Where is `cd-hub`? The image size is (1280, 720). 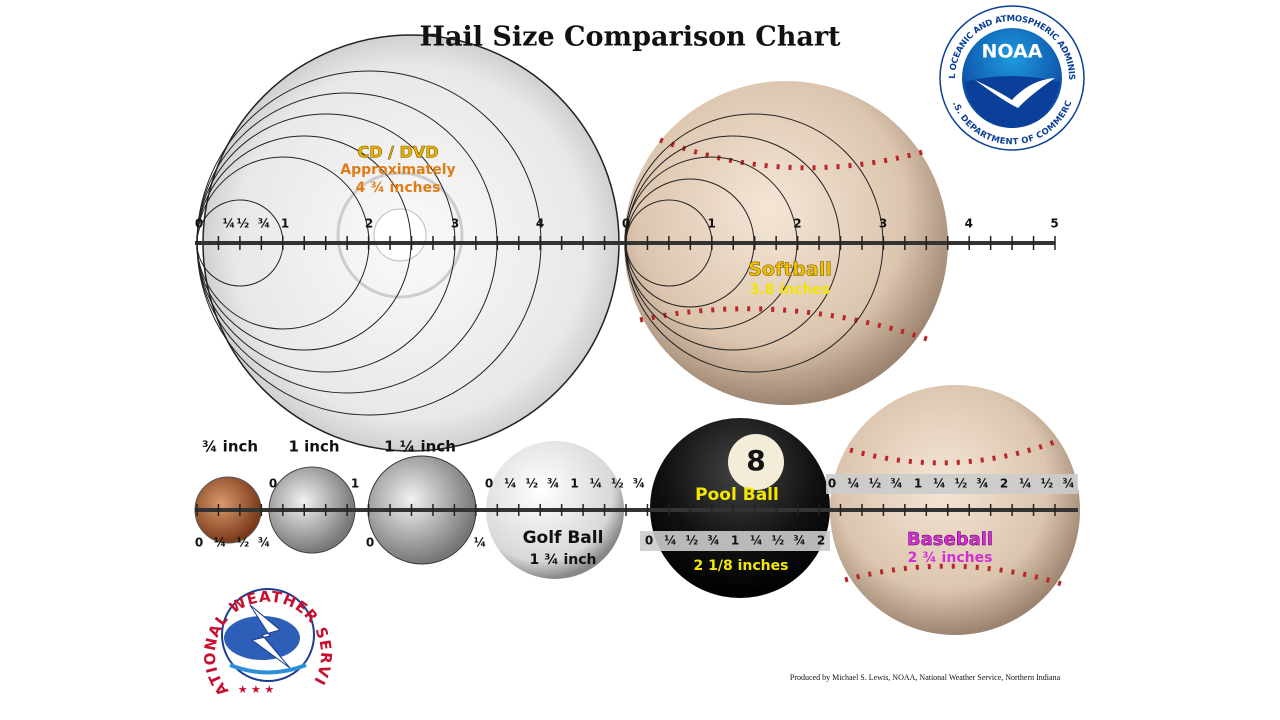
cd-hub is located at coordinates (400, 235).